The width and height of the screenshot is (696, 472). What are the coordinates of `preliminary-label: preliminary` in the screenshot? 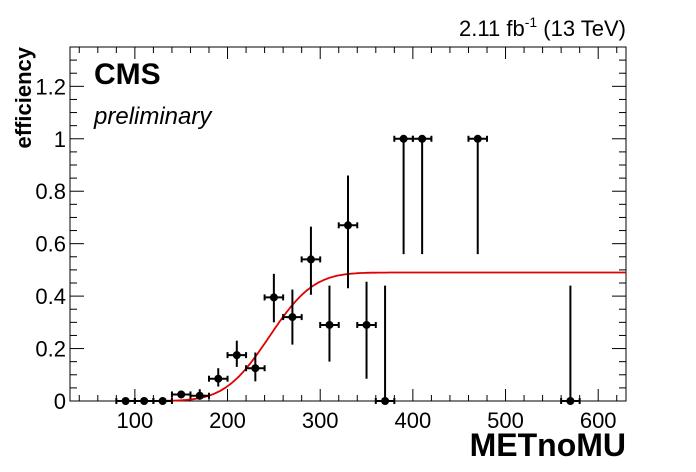 It's located at (153, 116).